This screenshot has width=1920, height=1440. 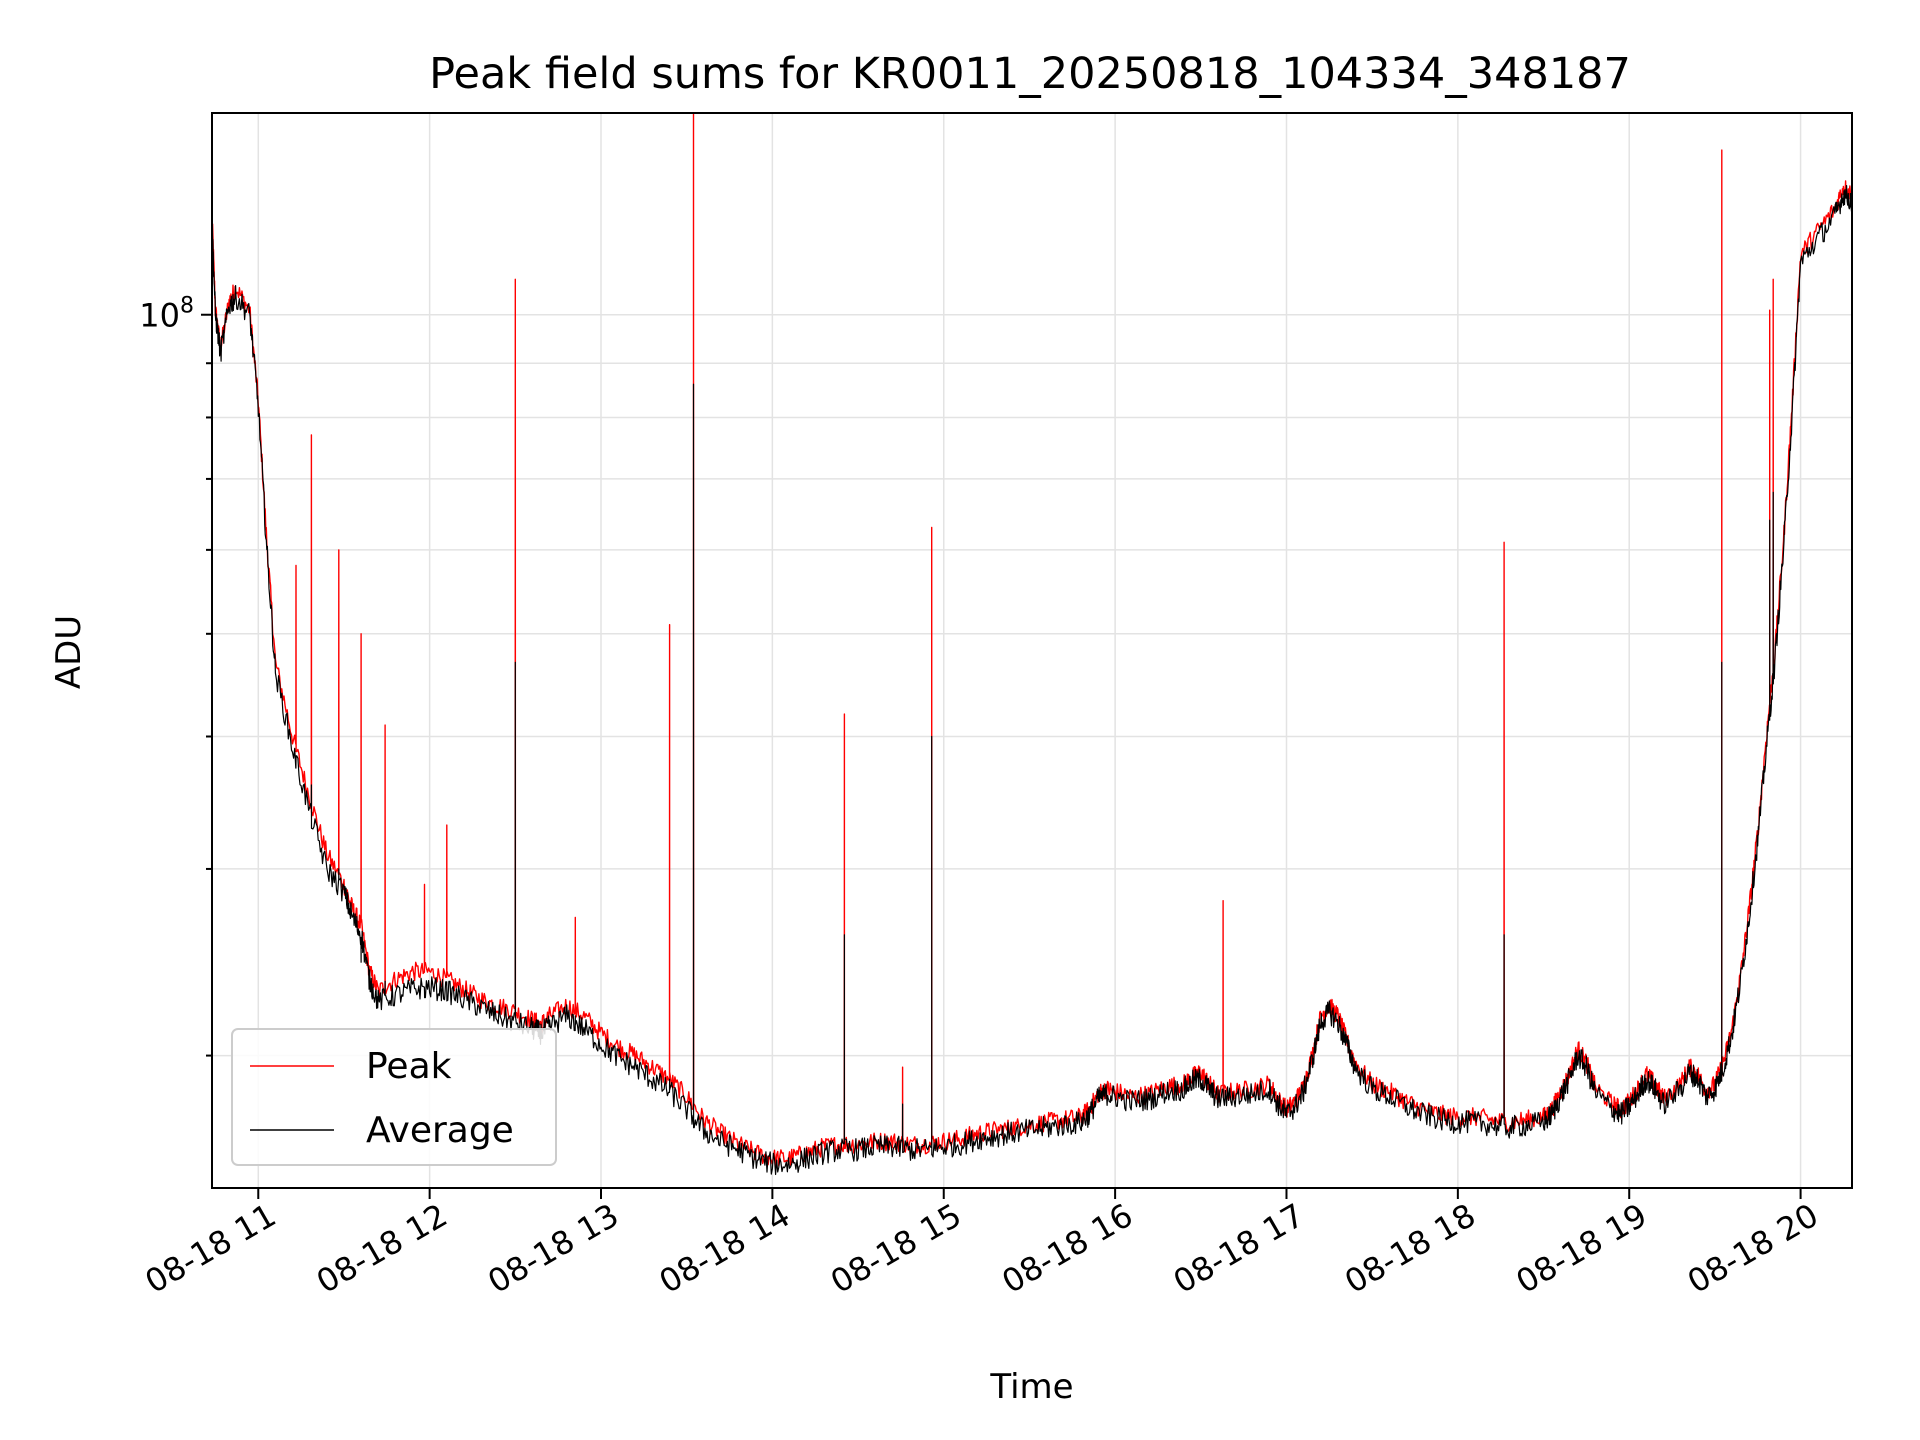 I want to click on y-tick-label: 108, so click(x=166, y=314).